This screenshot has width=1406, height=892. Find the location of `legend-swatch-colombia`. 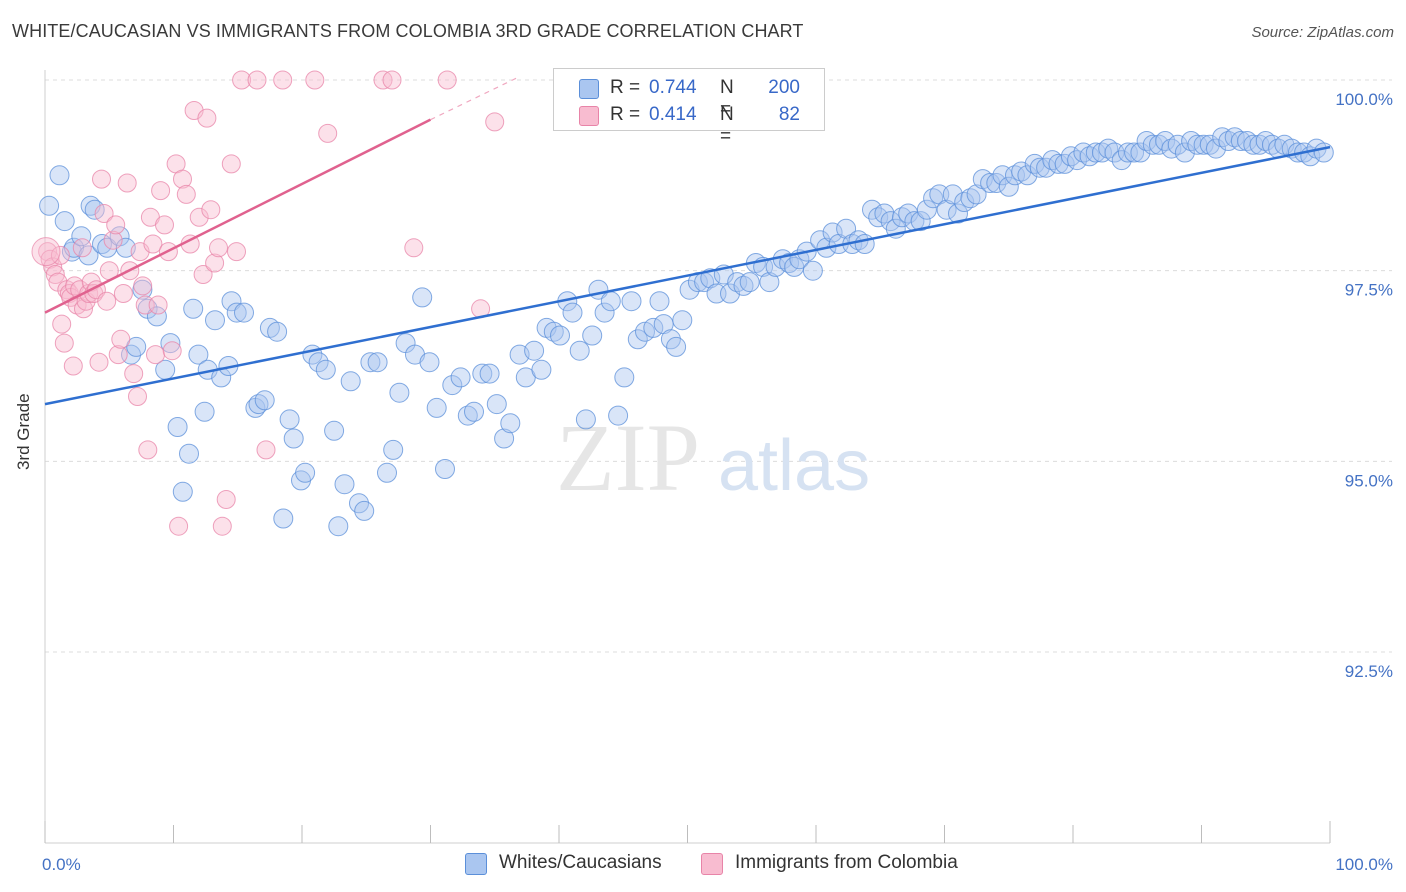

legend-swatch-colombia is located at coordinates (712, 864).